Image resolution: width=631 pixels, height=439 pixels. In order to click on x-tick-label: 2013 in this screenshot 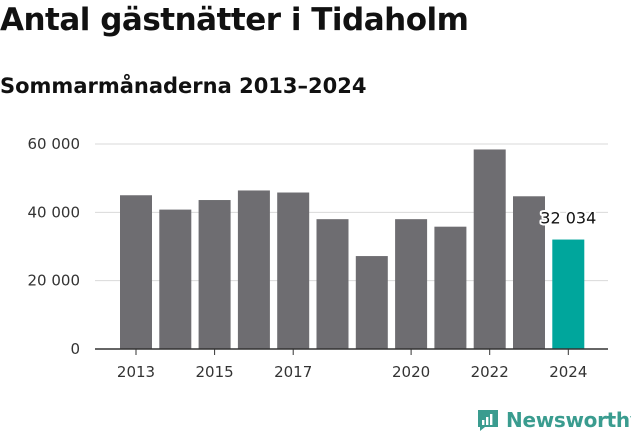, I will do `click(136, 372)`.